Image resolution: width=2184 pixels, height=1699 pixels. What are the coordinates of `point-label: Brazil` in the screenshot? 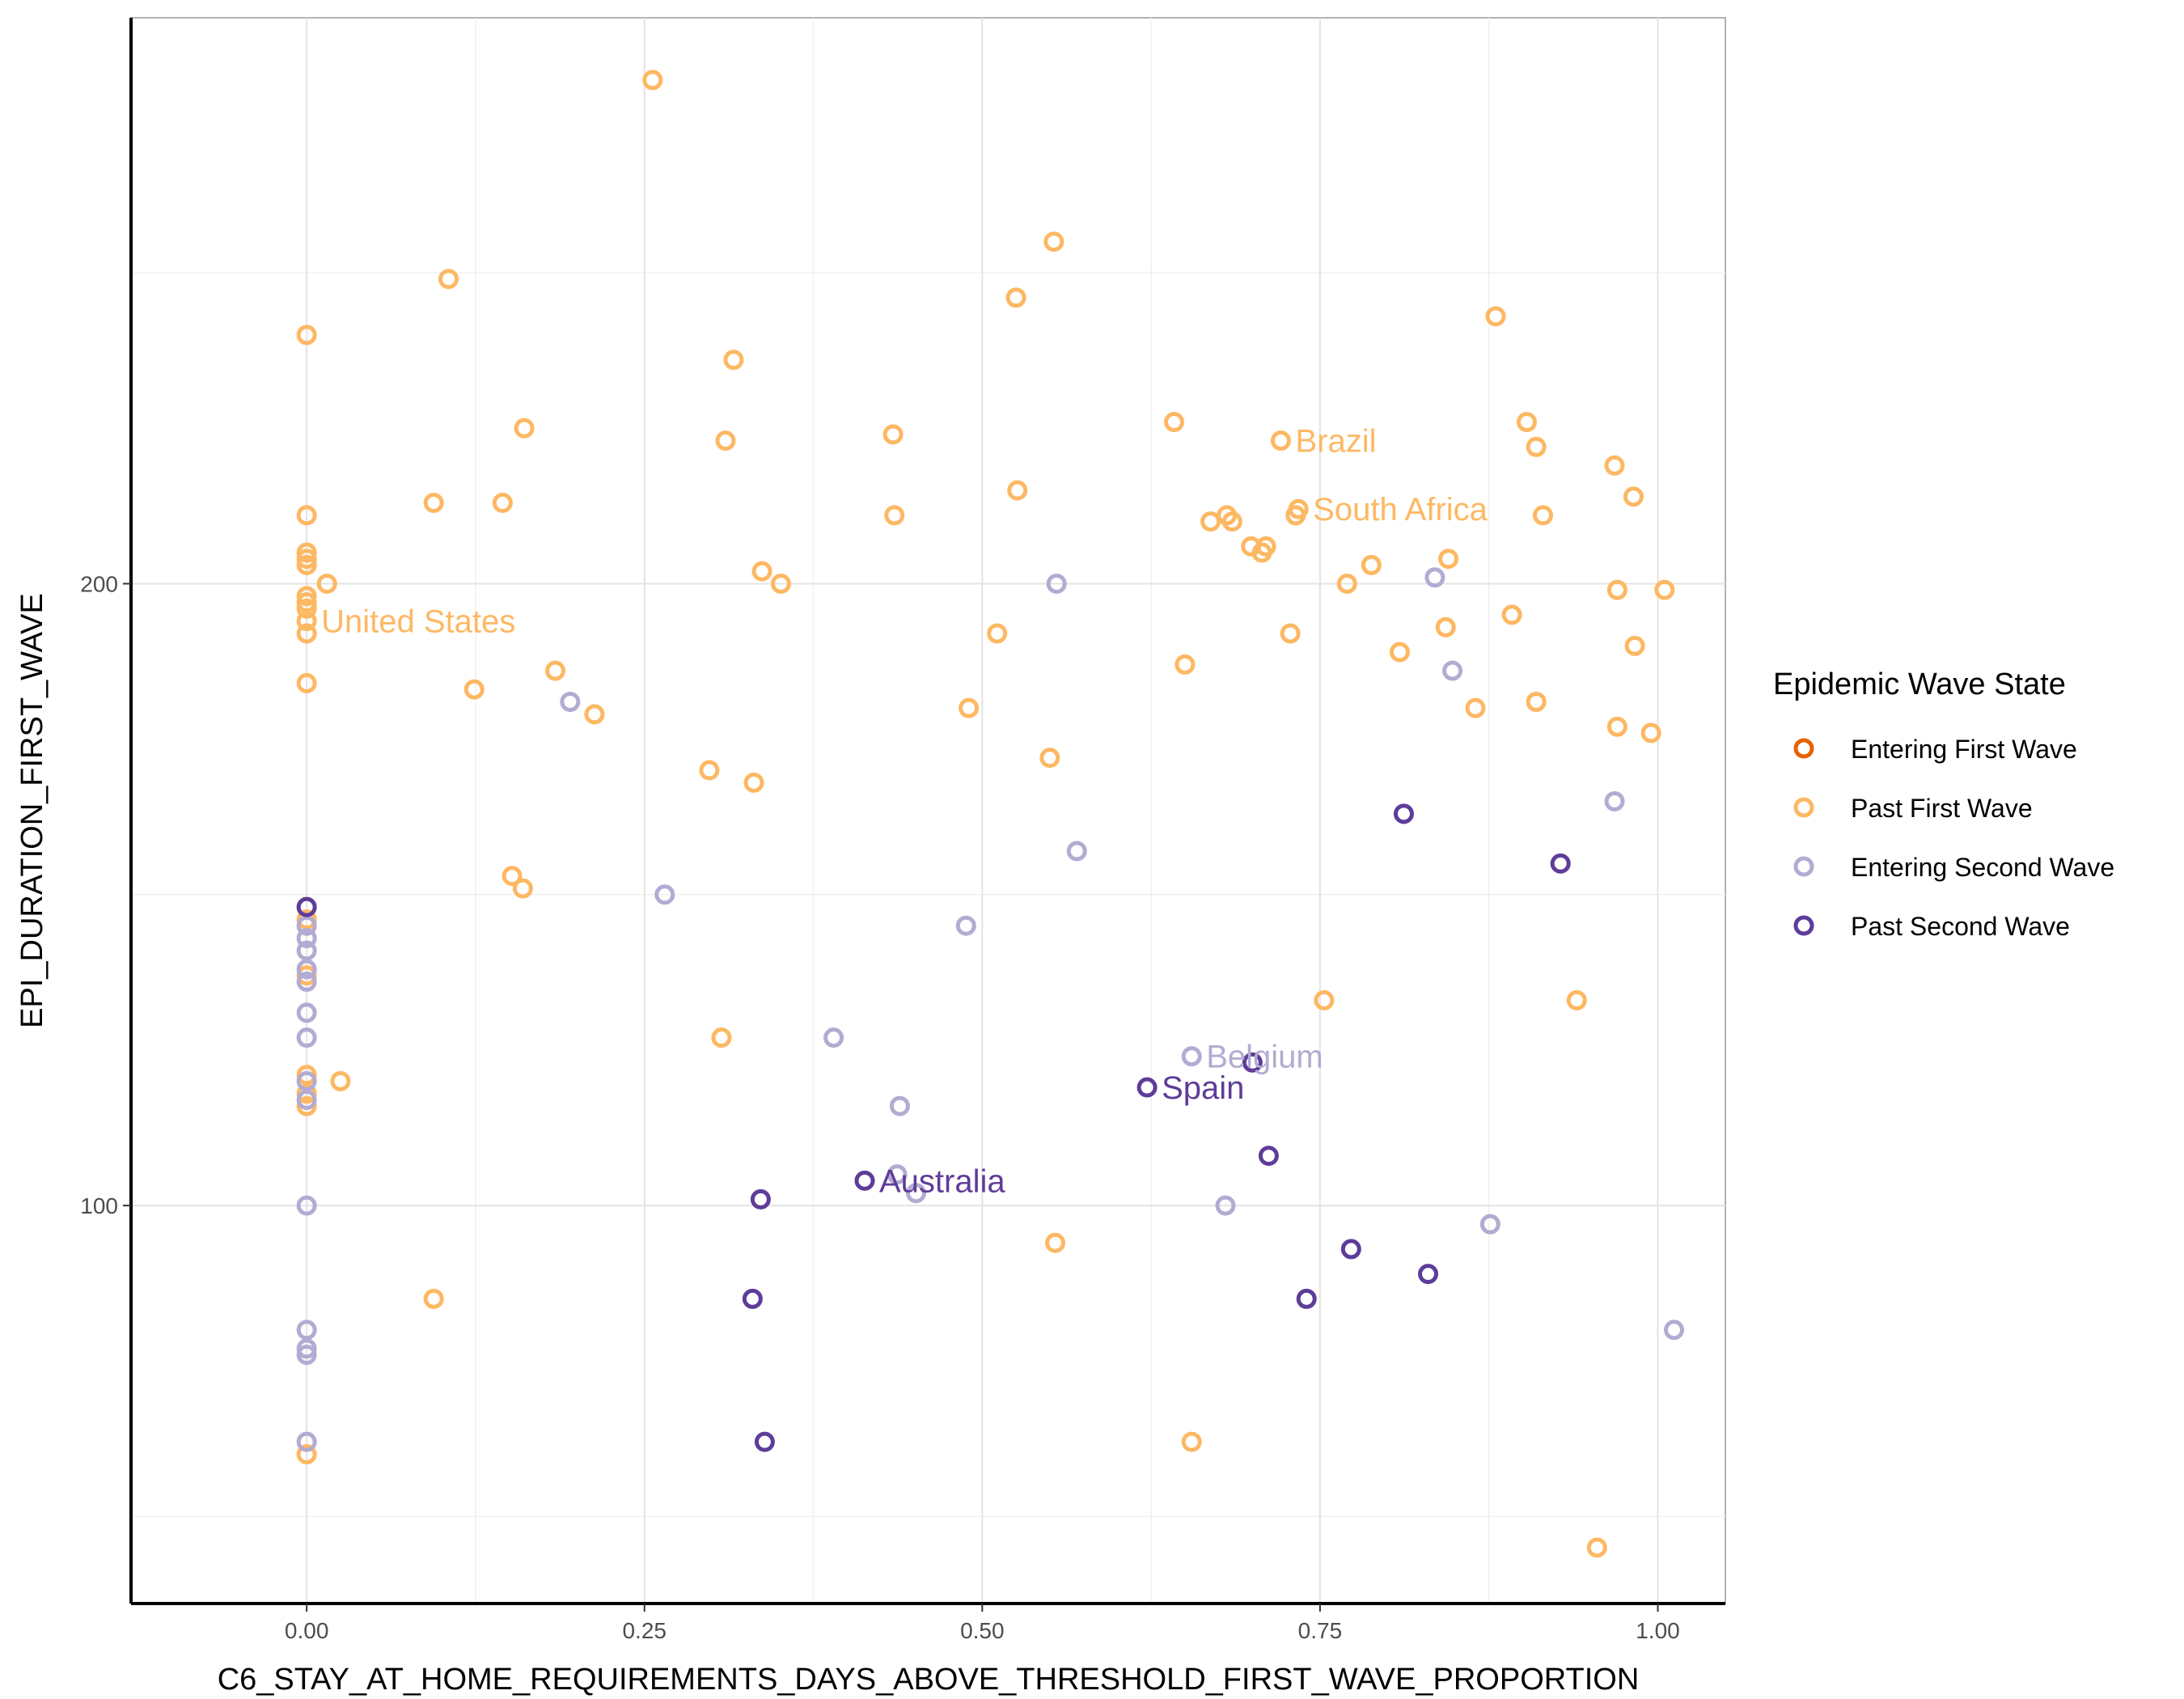 It's located at (1335, 442).